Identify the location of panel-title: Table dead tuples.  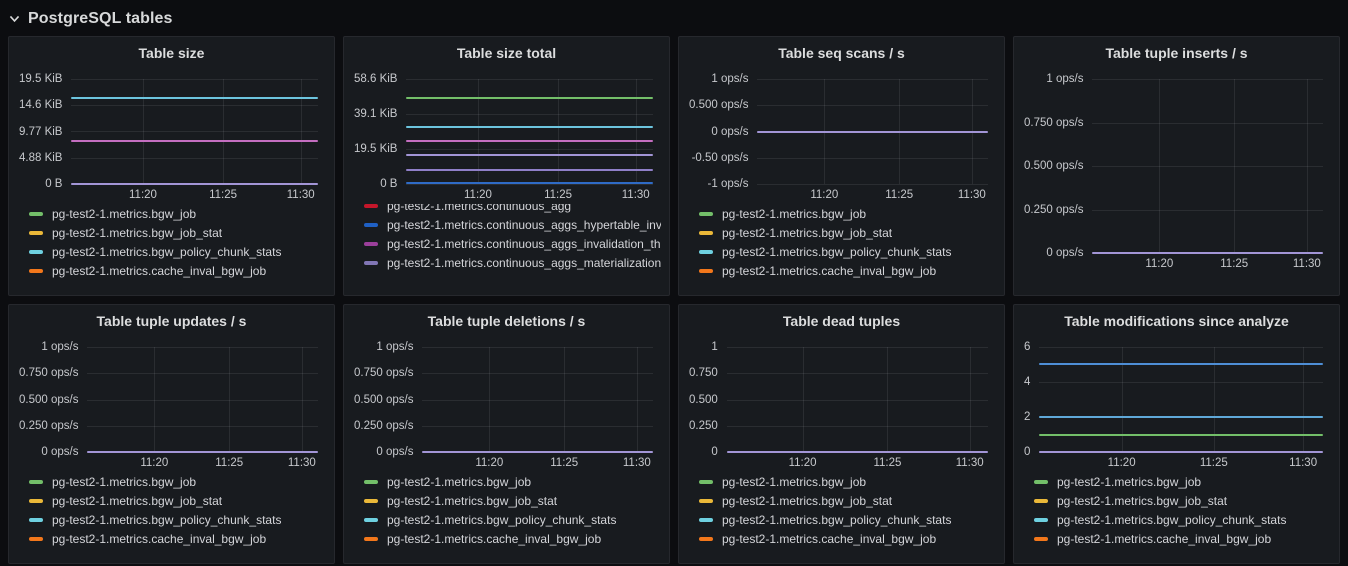
(841, 321).